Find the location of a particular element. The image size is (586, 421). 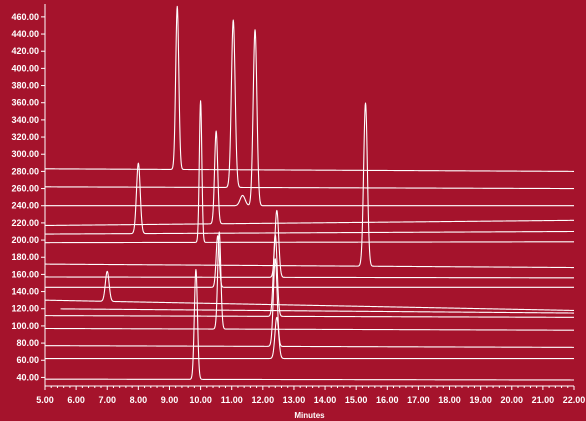

x-tick-label: 19.00 is located at coordinates (480, 400).